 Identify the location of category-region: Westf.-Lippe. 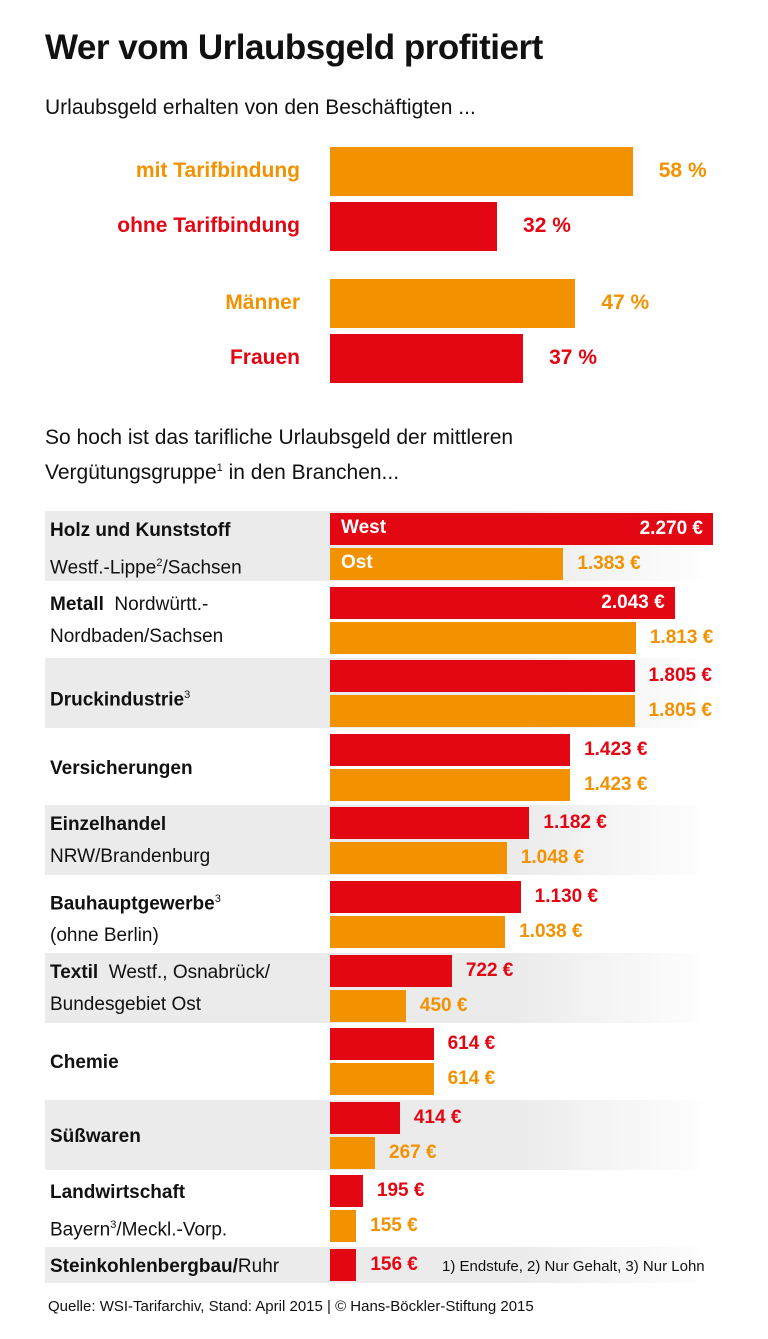
(103, 568).